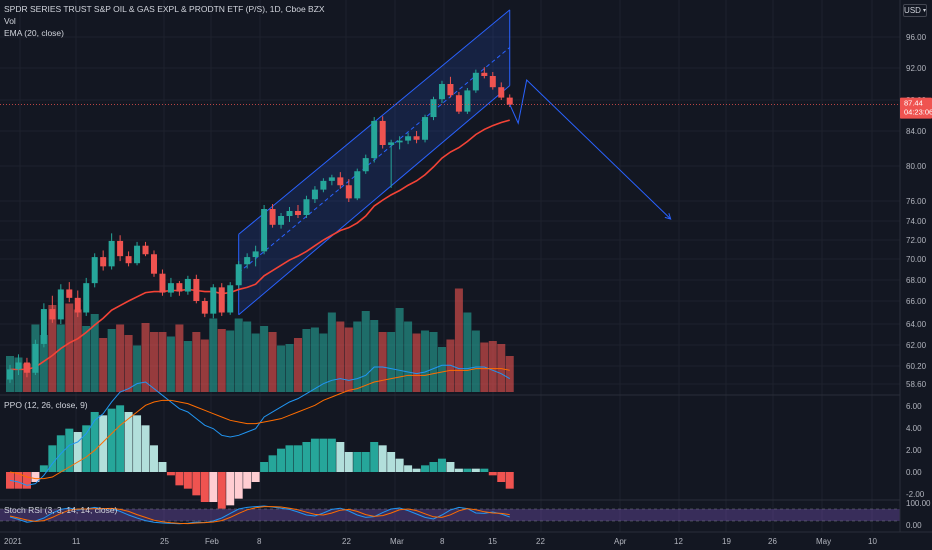 Image resolution: width=932 pixels, height=550 pixels. I want to click on stoch-d-line, so click(259, 515).